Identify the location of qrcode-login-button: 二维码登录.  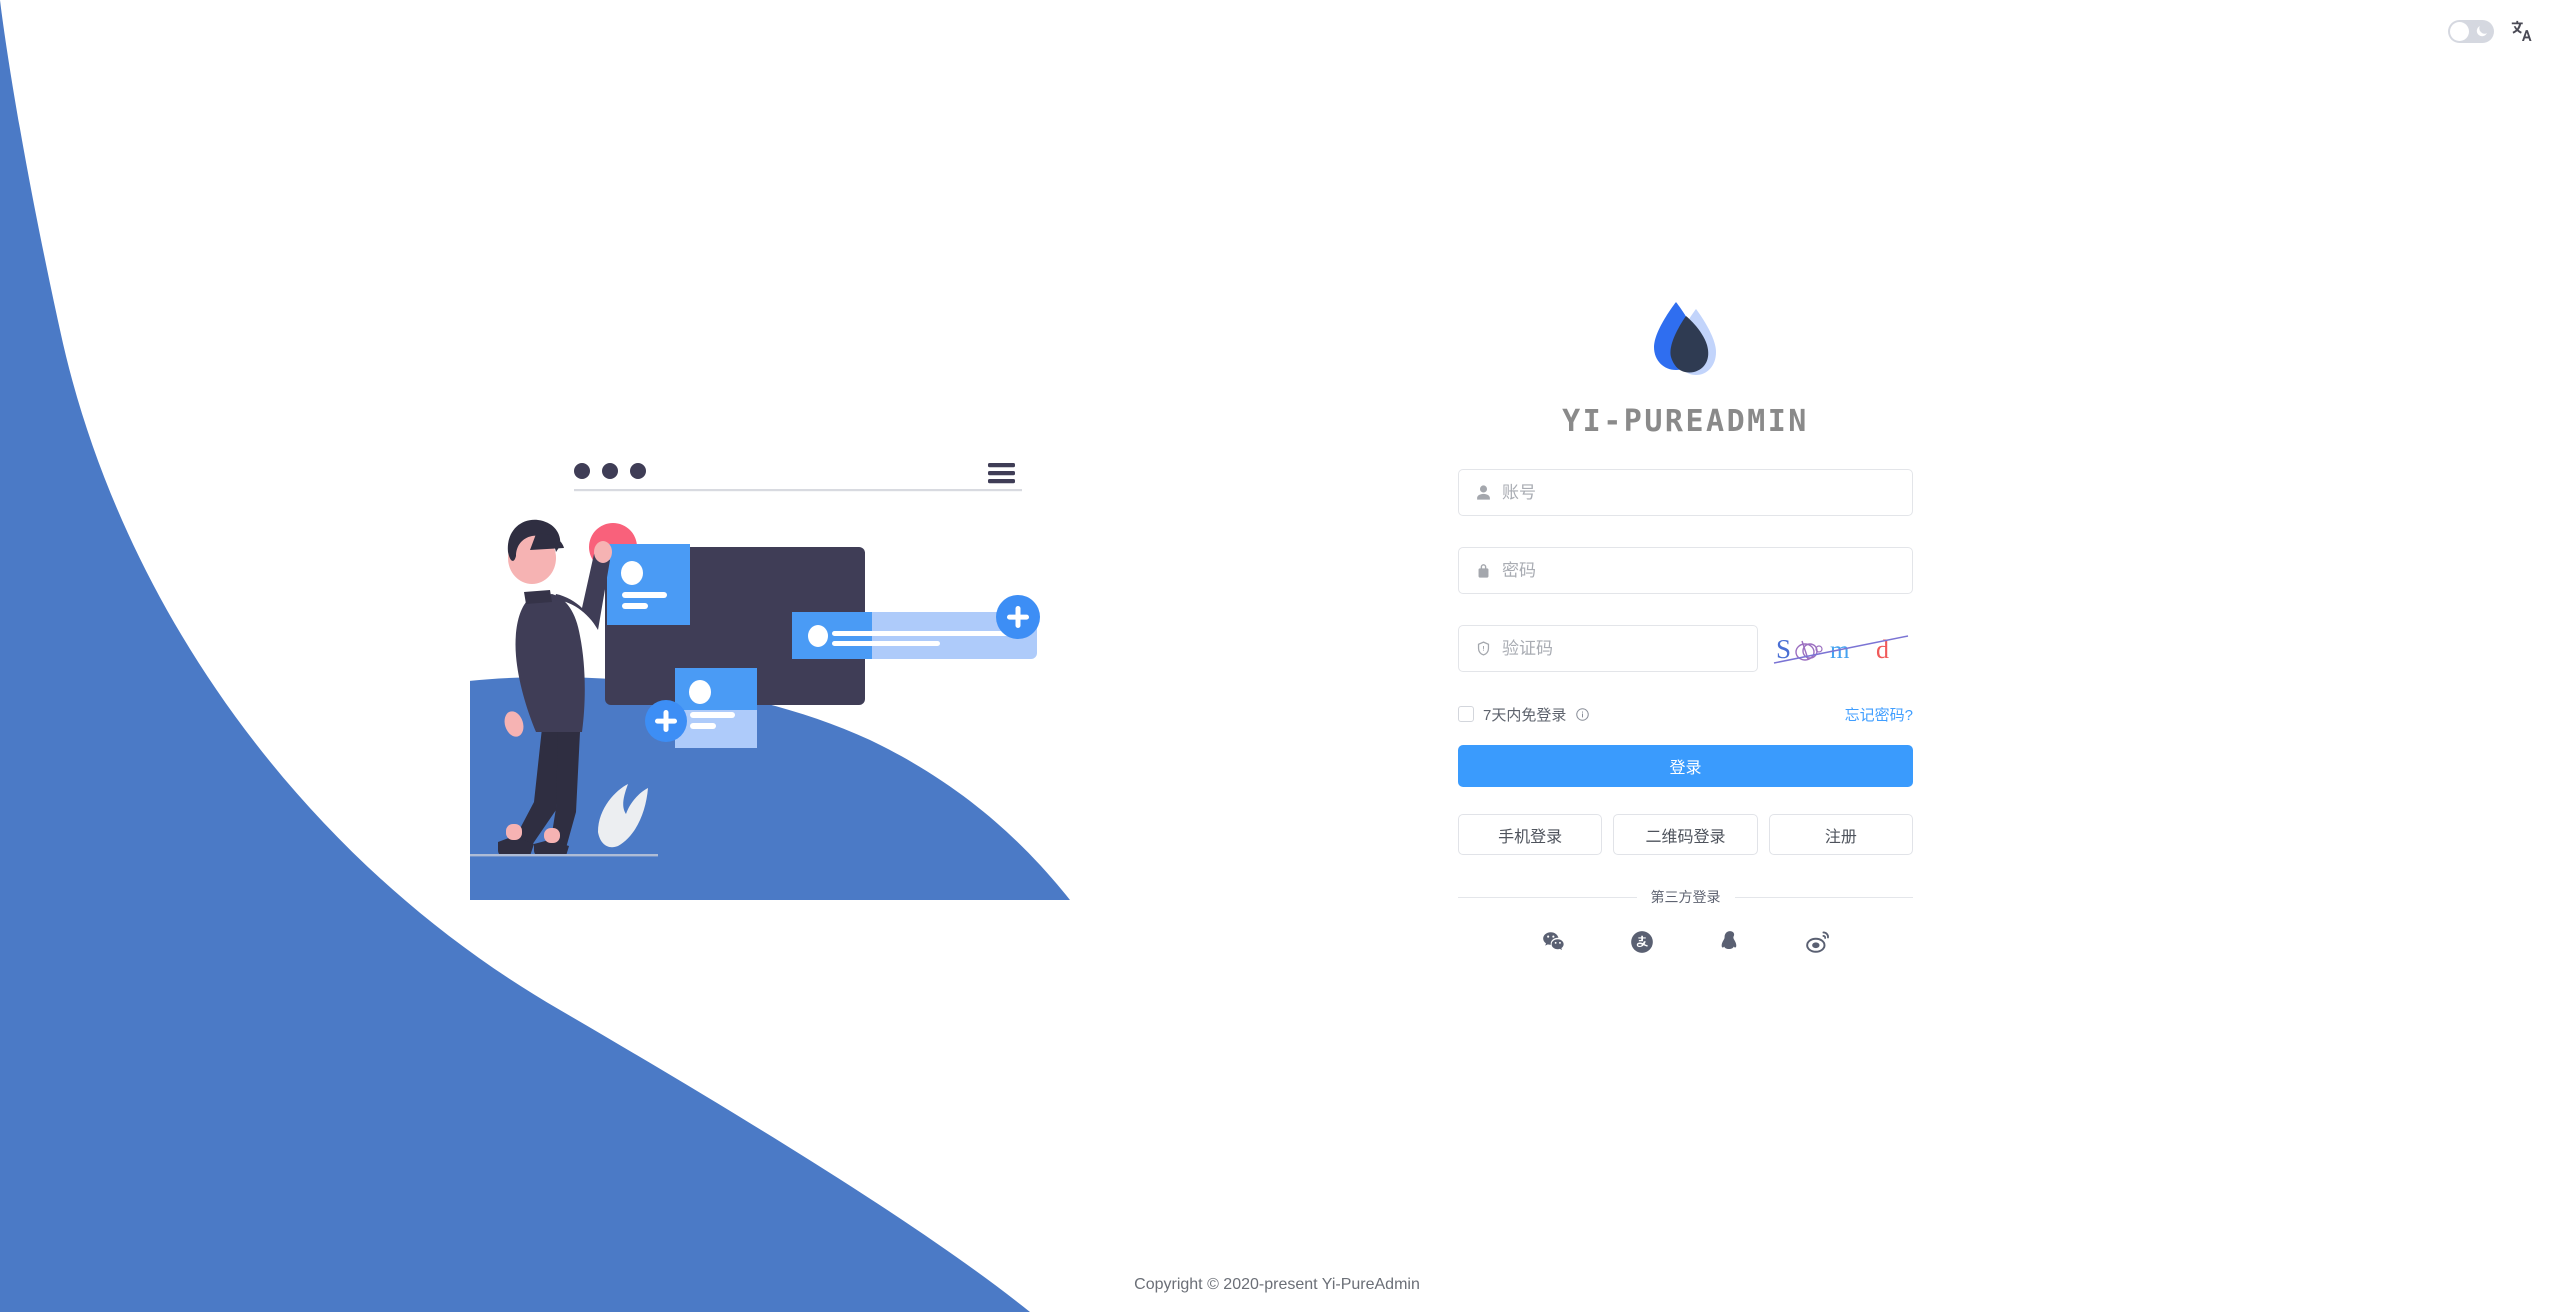
(1685, 834).